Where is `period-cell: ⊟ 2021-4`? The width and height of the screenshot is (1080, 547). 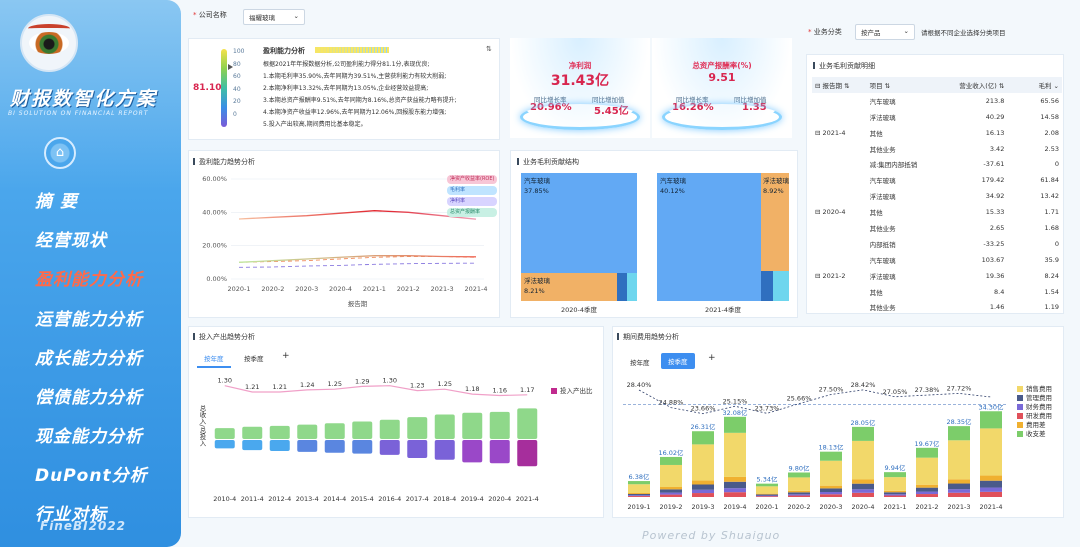 period-cell: ⊟ 2021-4 is located at coordinates (830, 132).